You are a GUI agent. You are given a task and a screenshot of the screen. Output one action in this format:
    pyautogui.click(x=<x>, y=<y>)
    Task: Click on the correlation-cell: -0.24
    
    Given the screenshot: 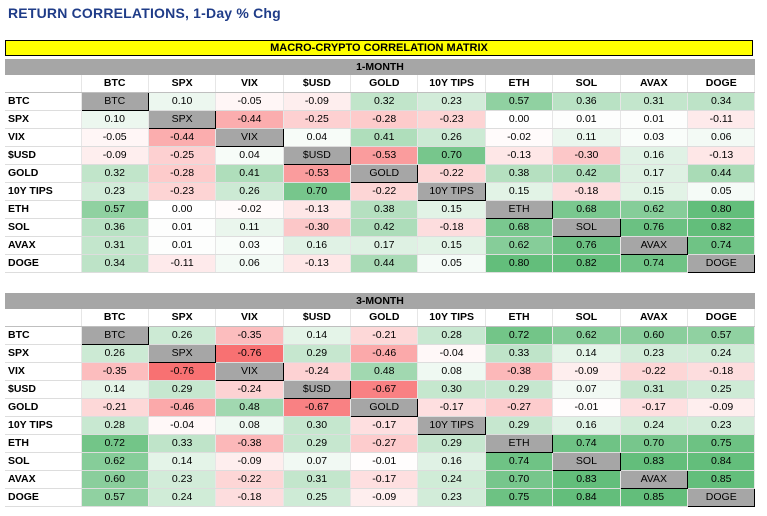 What is the action you would take?
    pyautogui.click(x=249, y=389)
    